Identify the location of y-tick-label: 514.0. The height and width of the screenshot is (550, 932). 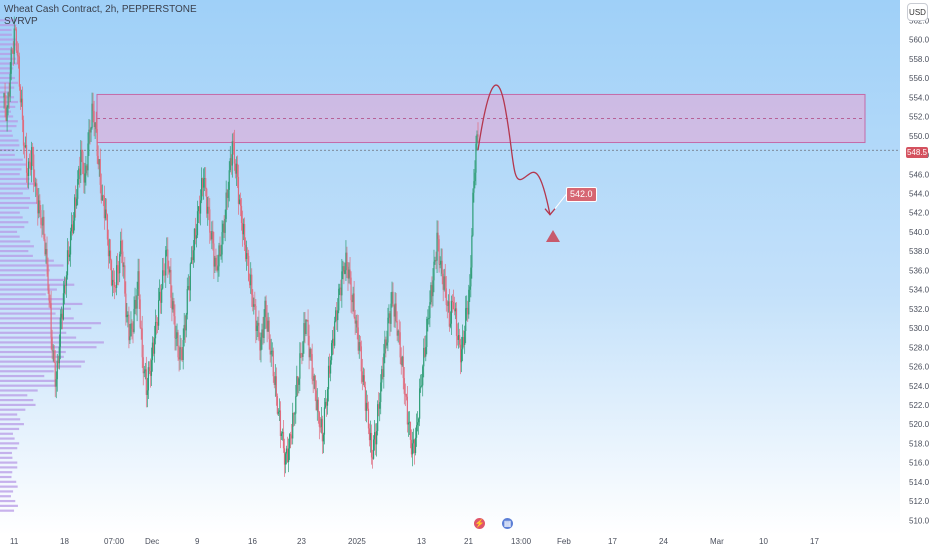
(919, 482).